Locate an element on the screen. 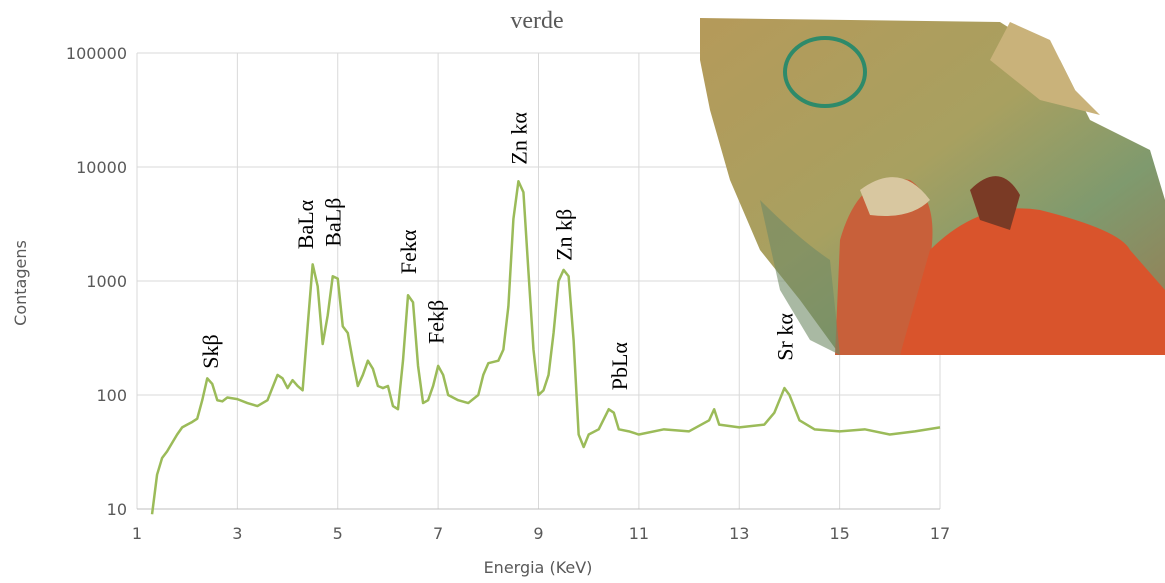  y-tick-label: 100000 is located at coordinates (96, 53).